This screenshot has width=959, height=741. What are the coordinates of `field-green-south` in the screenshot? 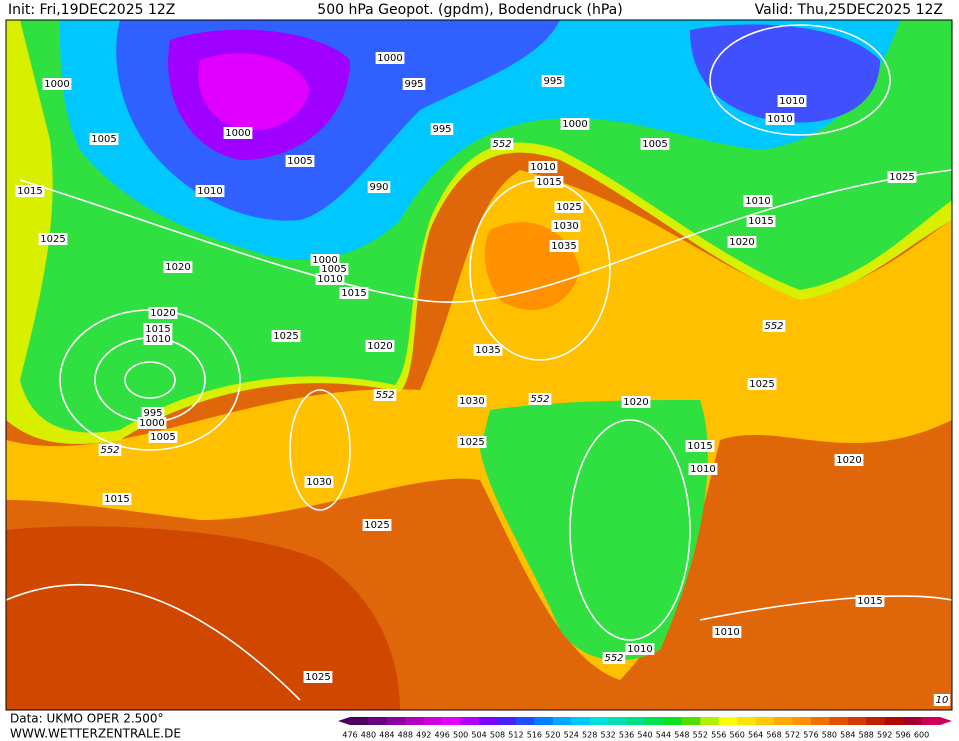 It's located at (594, 530).